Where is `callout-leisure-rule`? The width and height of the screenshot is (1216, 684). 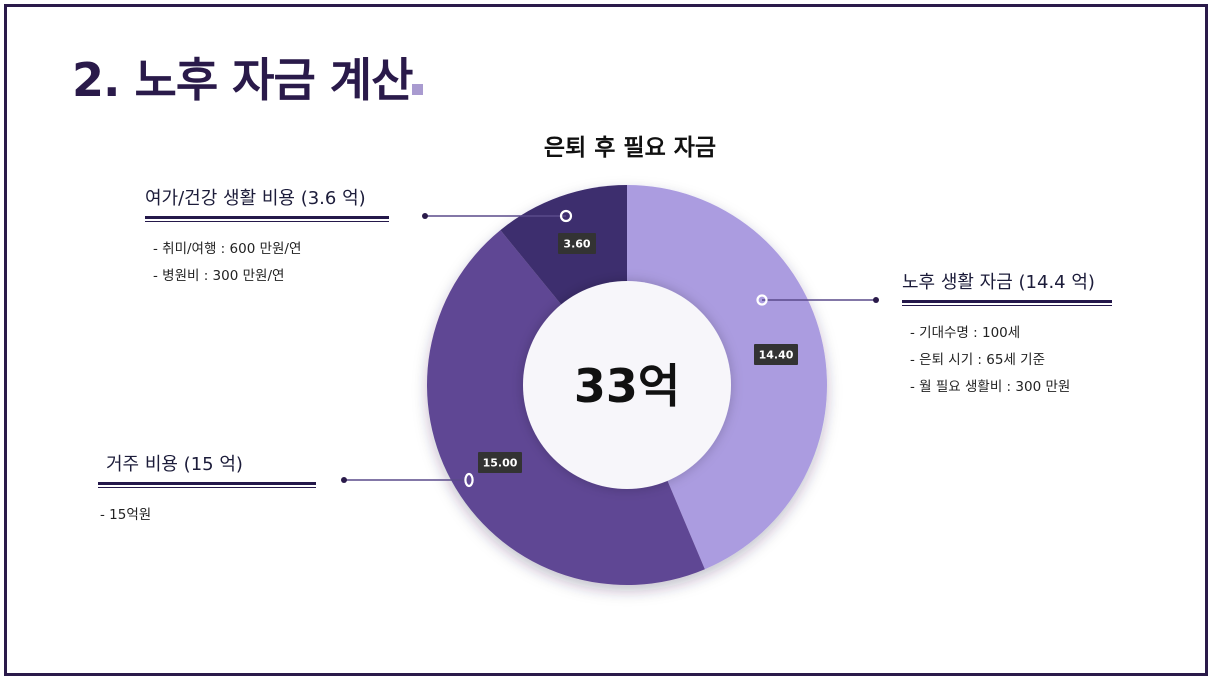
callout-leisure-rule is located at coordinates (267, 217).